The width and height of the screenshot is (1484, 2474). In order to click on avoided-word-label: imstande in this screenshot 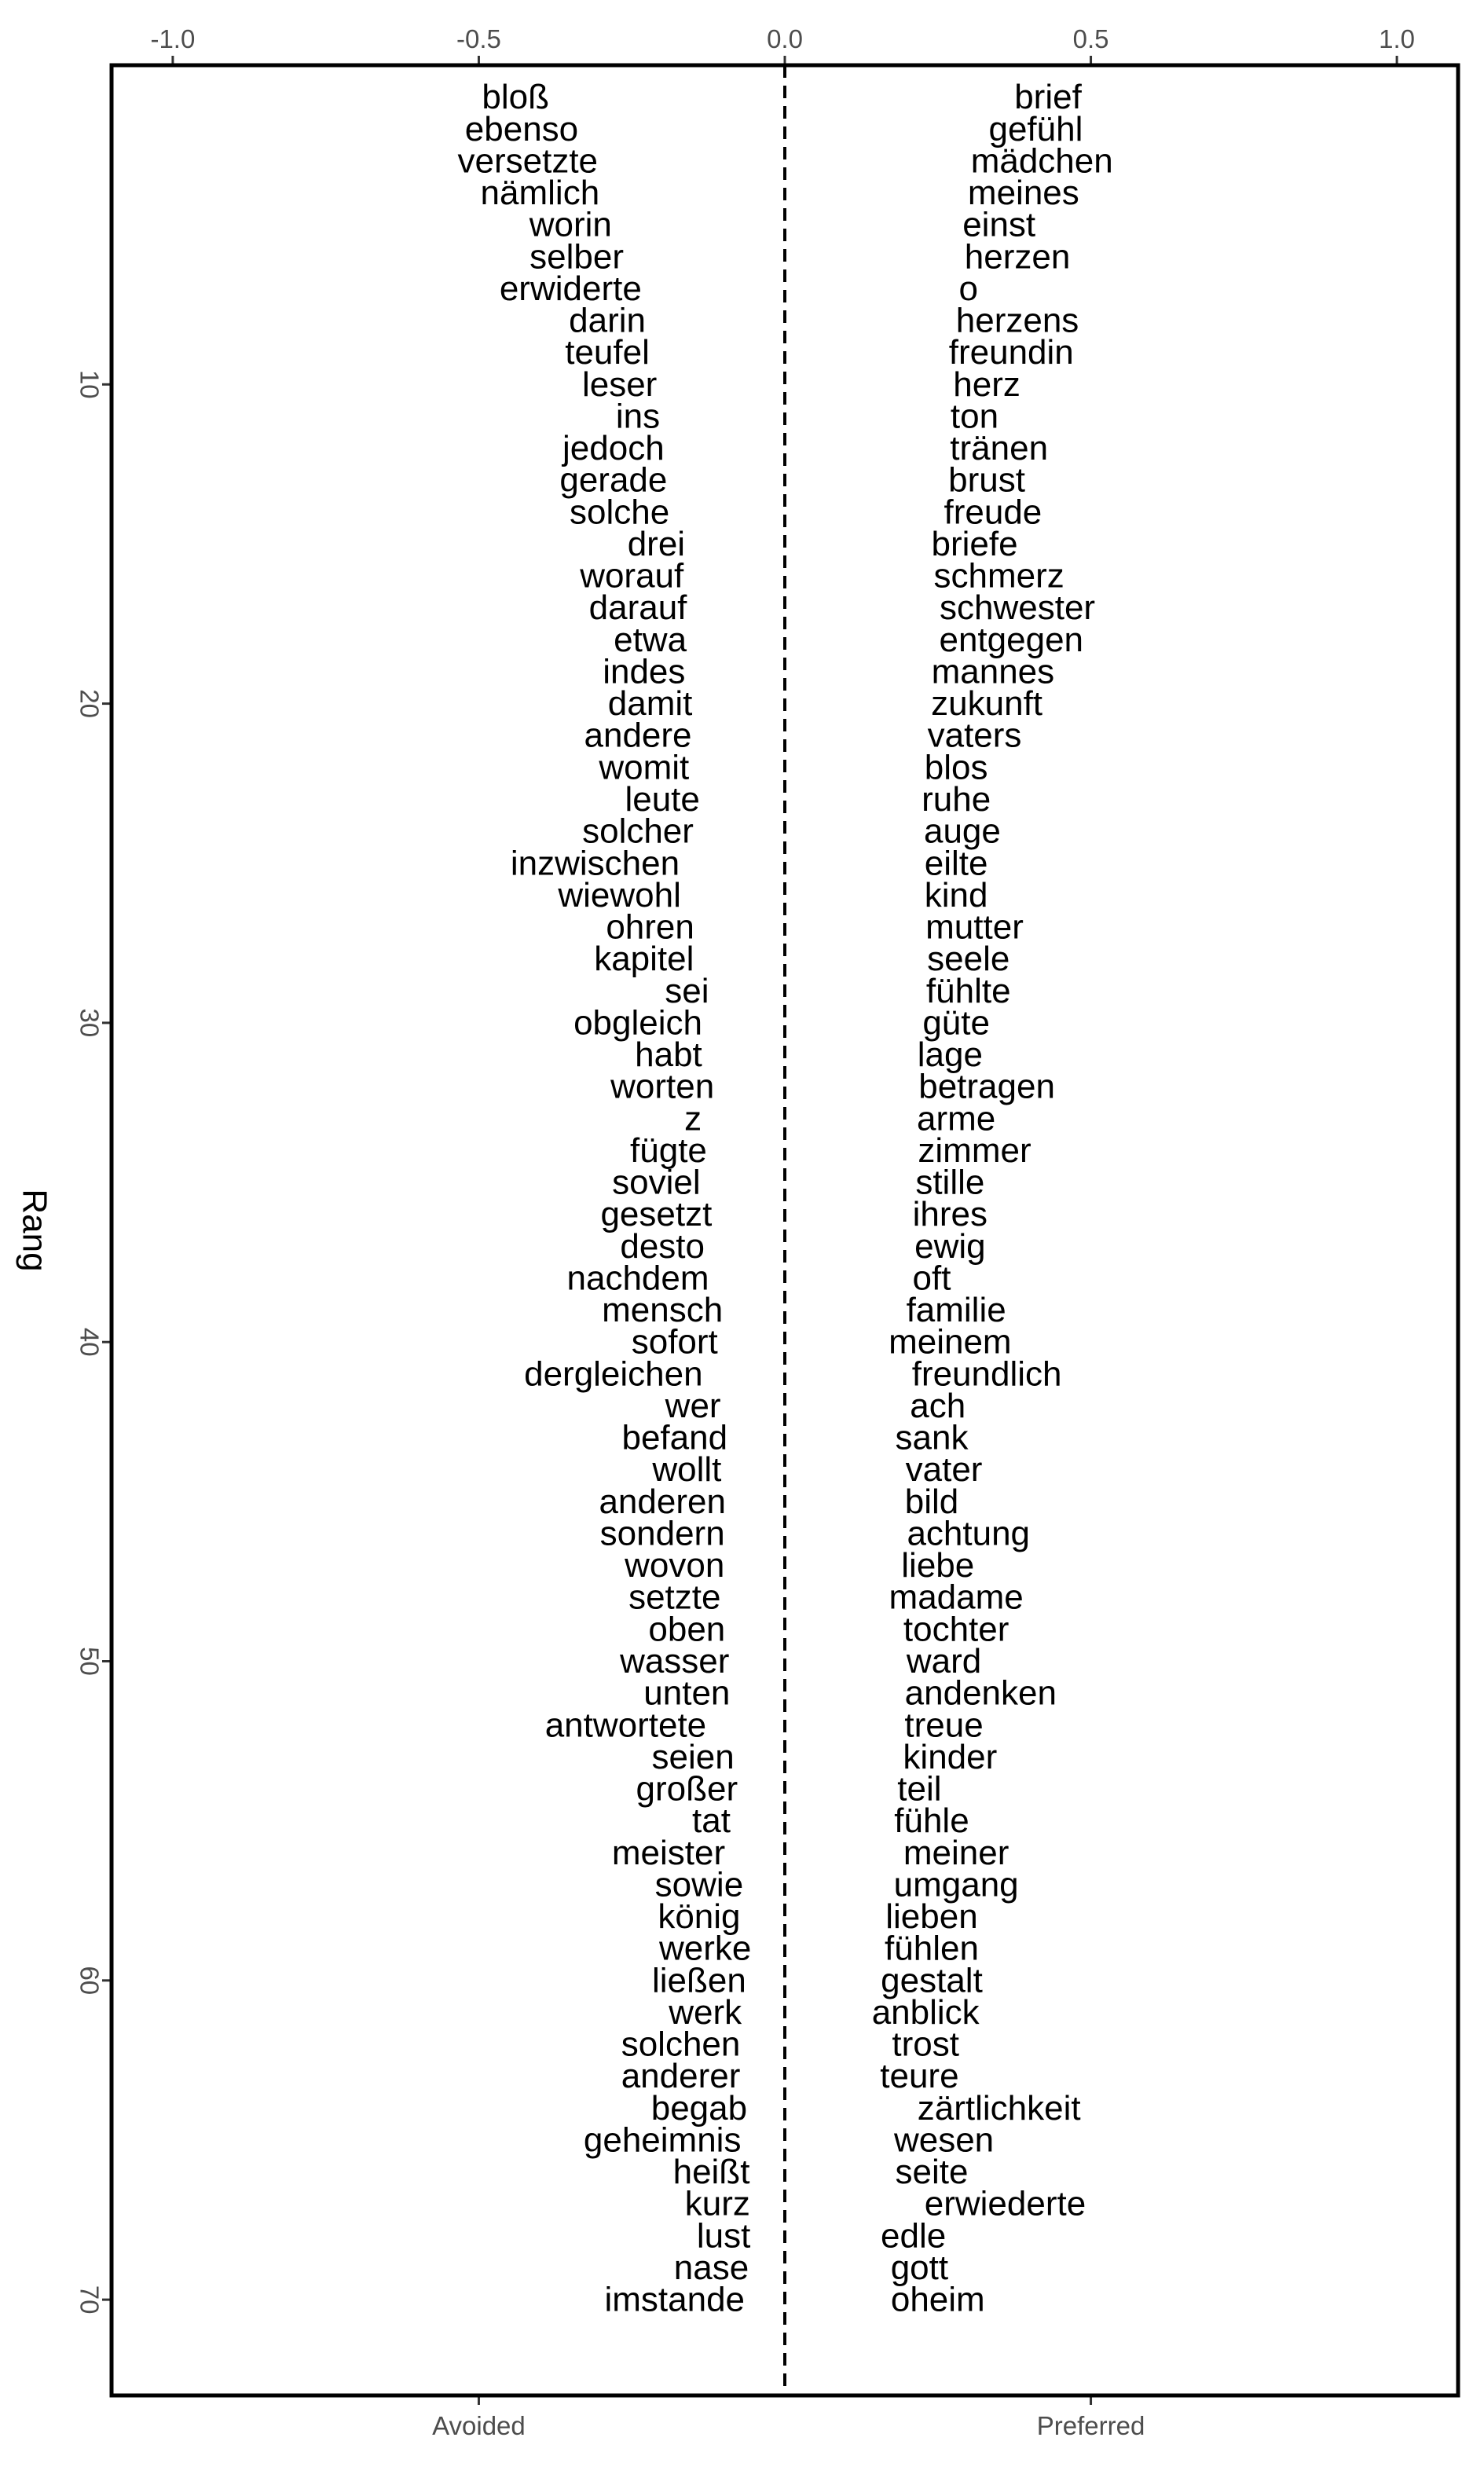, I will do `click(674, 2300)`.